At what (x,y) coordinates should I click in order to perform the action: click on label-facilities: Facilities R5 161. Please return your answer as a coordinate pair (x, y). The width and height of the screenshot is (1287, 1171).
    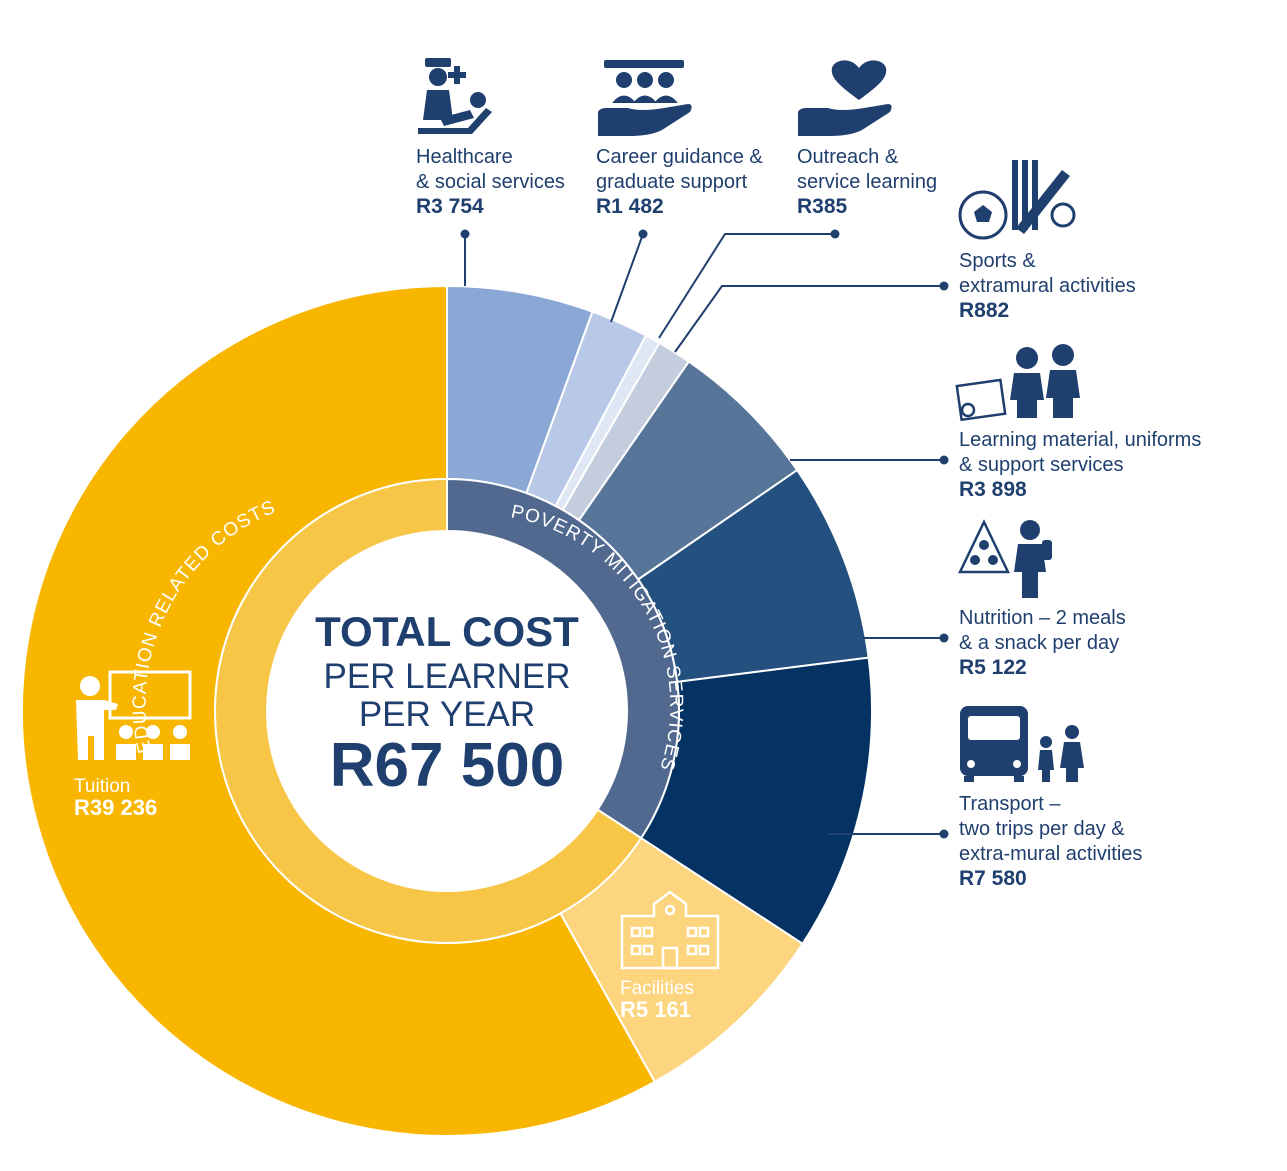
    Looking at the image, I should click on (657, 1000).